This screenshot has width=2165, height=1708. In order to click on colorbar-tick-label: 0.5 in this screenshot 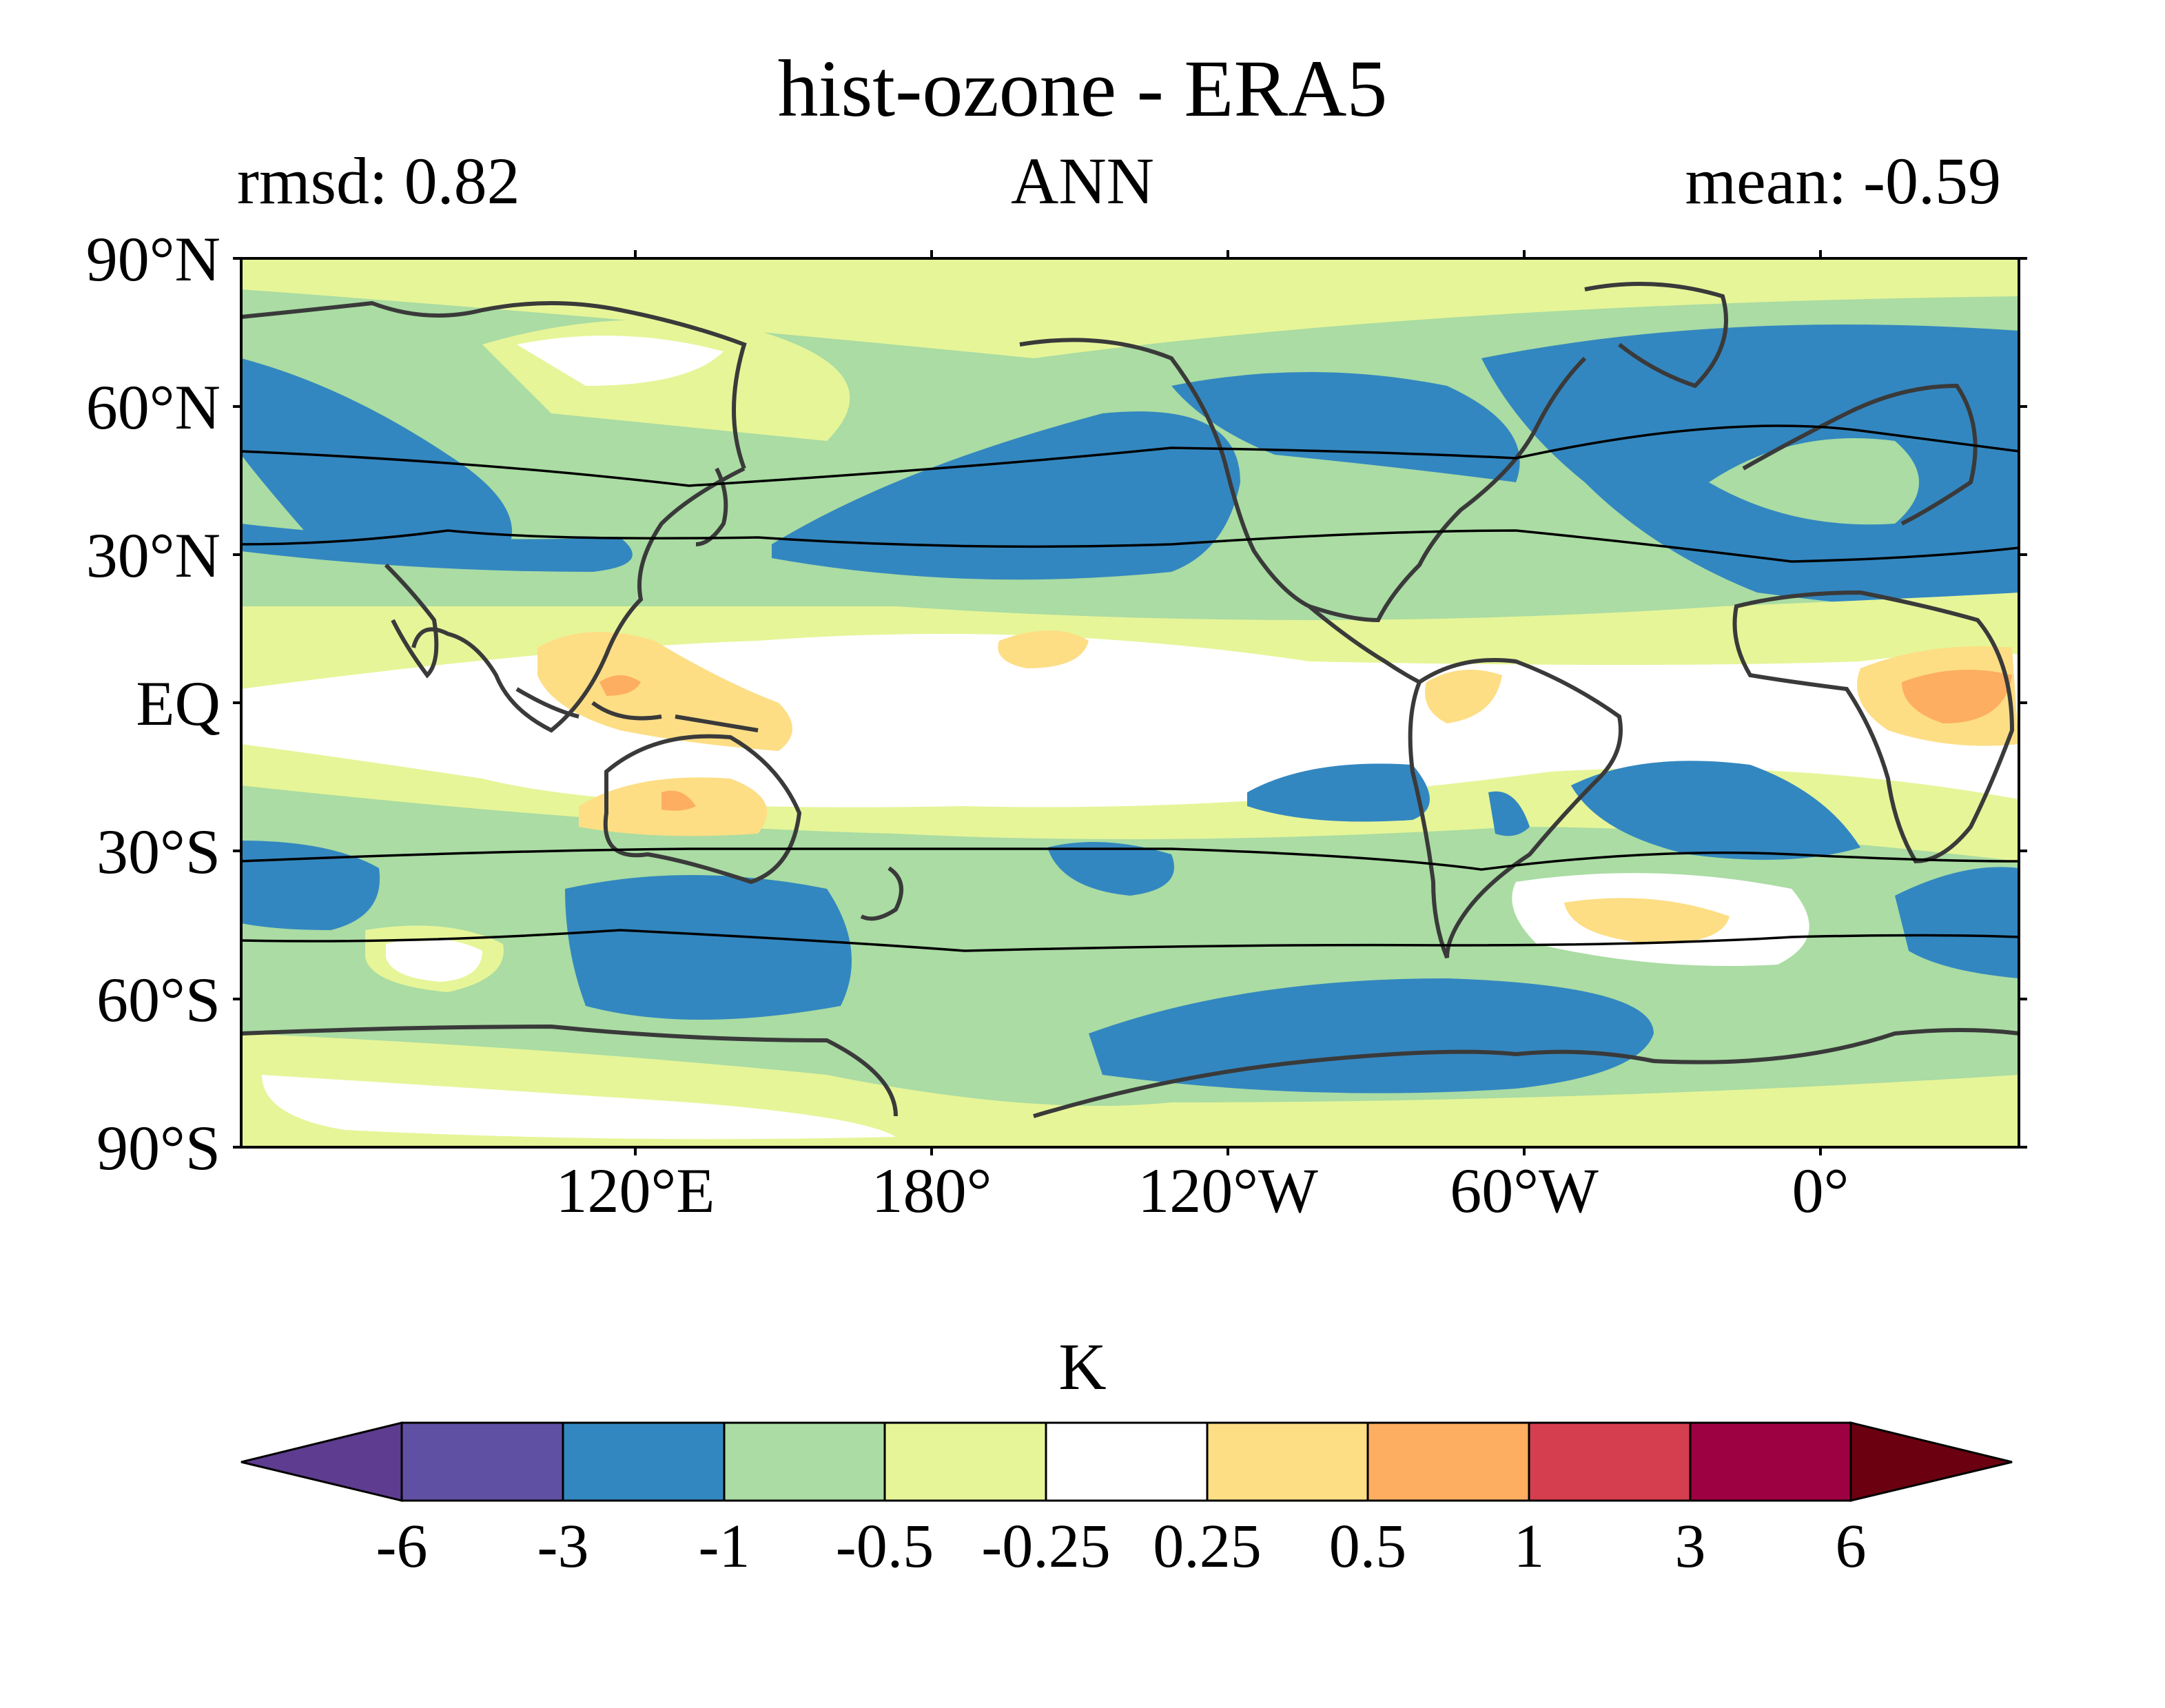, I will do `click(1367, 1546)`.